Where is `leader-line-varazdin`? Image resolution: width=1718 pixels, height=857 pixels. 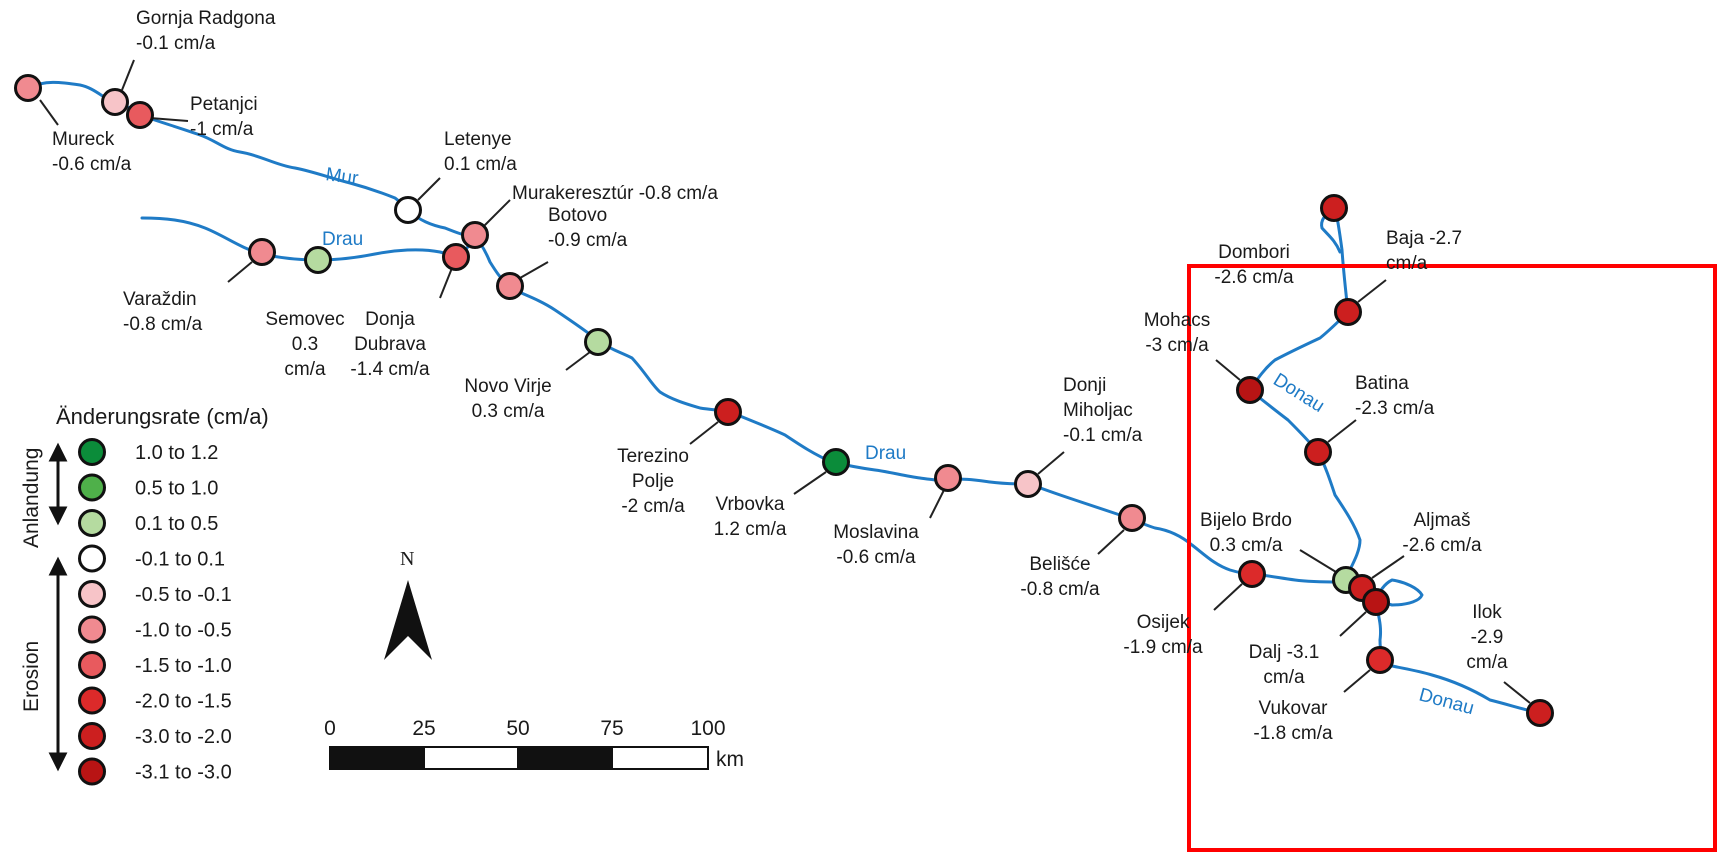
leader-line-varazdin is located at coordinates (240, 272).